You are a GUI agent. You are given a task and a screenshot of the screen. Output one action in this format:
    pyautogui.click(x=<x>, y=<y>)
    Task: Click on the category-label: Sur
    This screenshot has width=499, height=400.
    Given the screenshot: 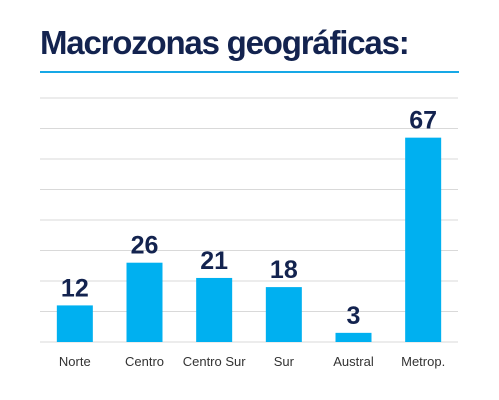 What is the action you would take?
    pyautogui.click(x=284, y=361)
    